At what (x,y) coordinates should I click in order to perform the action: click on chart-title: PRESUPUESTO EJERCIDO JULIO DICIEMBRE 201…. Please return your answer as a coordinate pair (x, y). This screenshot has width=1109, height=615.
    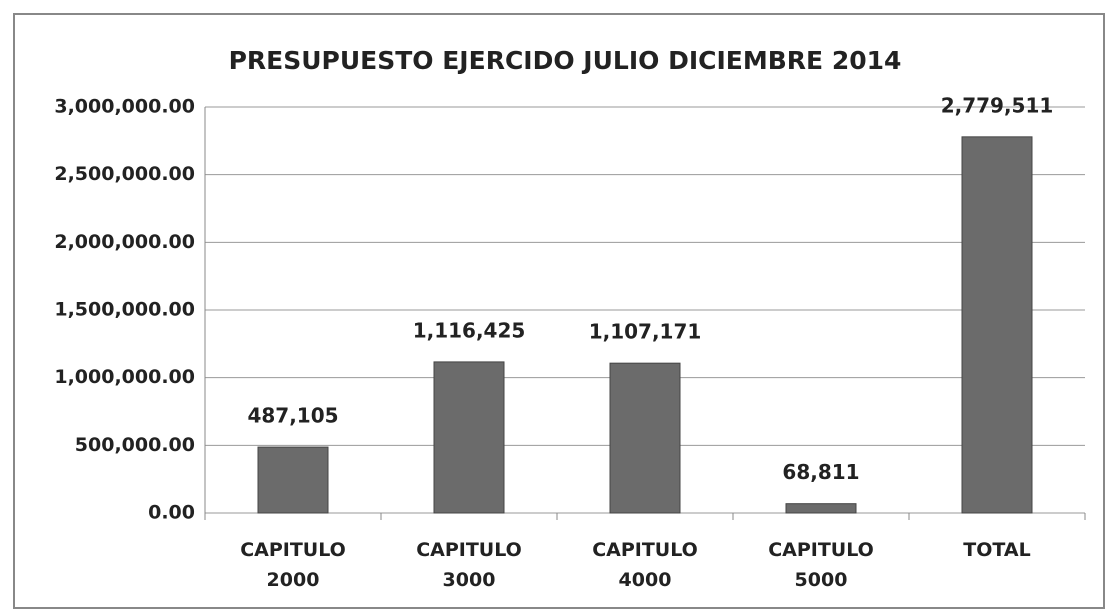
    Looking at the image, I should click on (565, 60).